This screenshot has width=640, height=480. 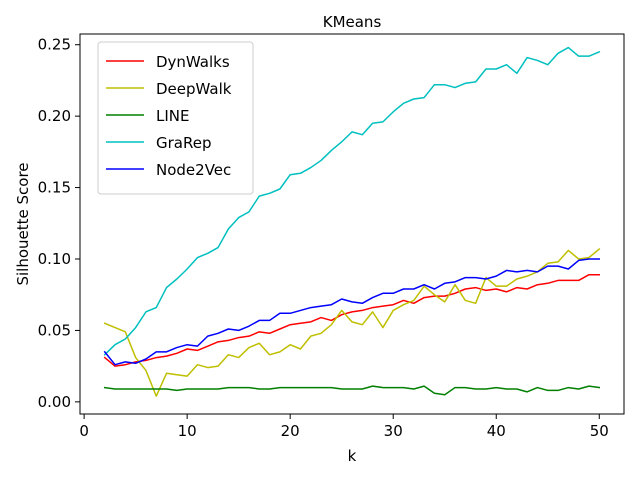 I want to click on x-axis-ticks: 0 10 20 30 40 50, so click(x=344, y=427).